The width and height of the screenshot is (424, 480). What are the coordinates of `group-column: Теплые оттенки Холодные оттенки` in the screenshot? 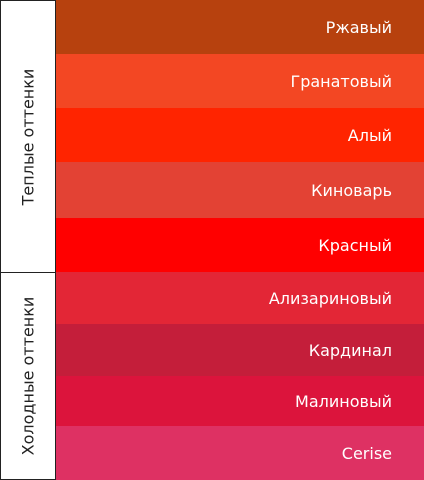 It's located at (28, 240).